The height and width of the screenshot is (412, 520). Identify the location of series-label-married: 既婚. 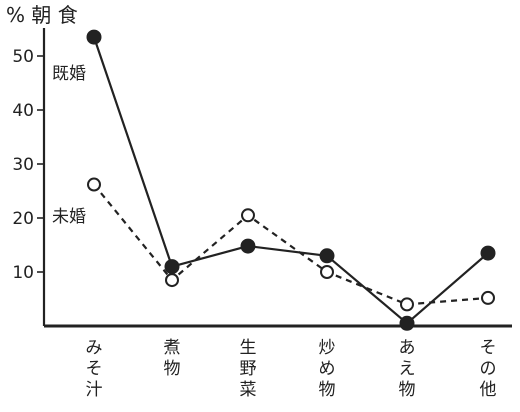
(69, 74).